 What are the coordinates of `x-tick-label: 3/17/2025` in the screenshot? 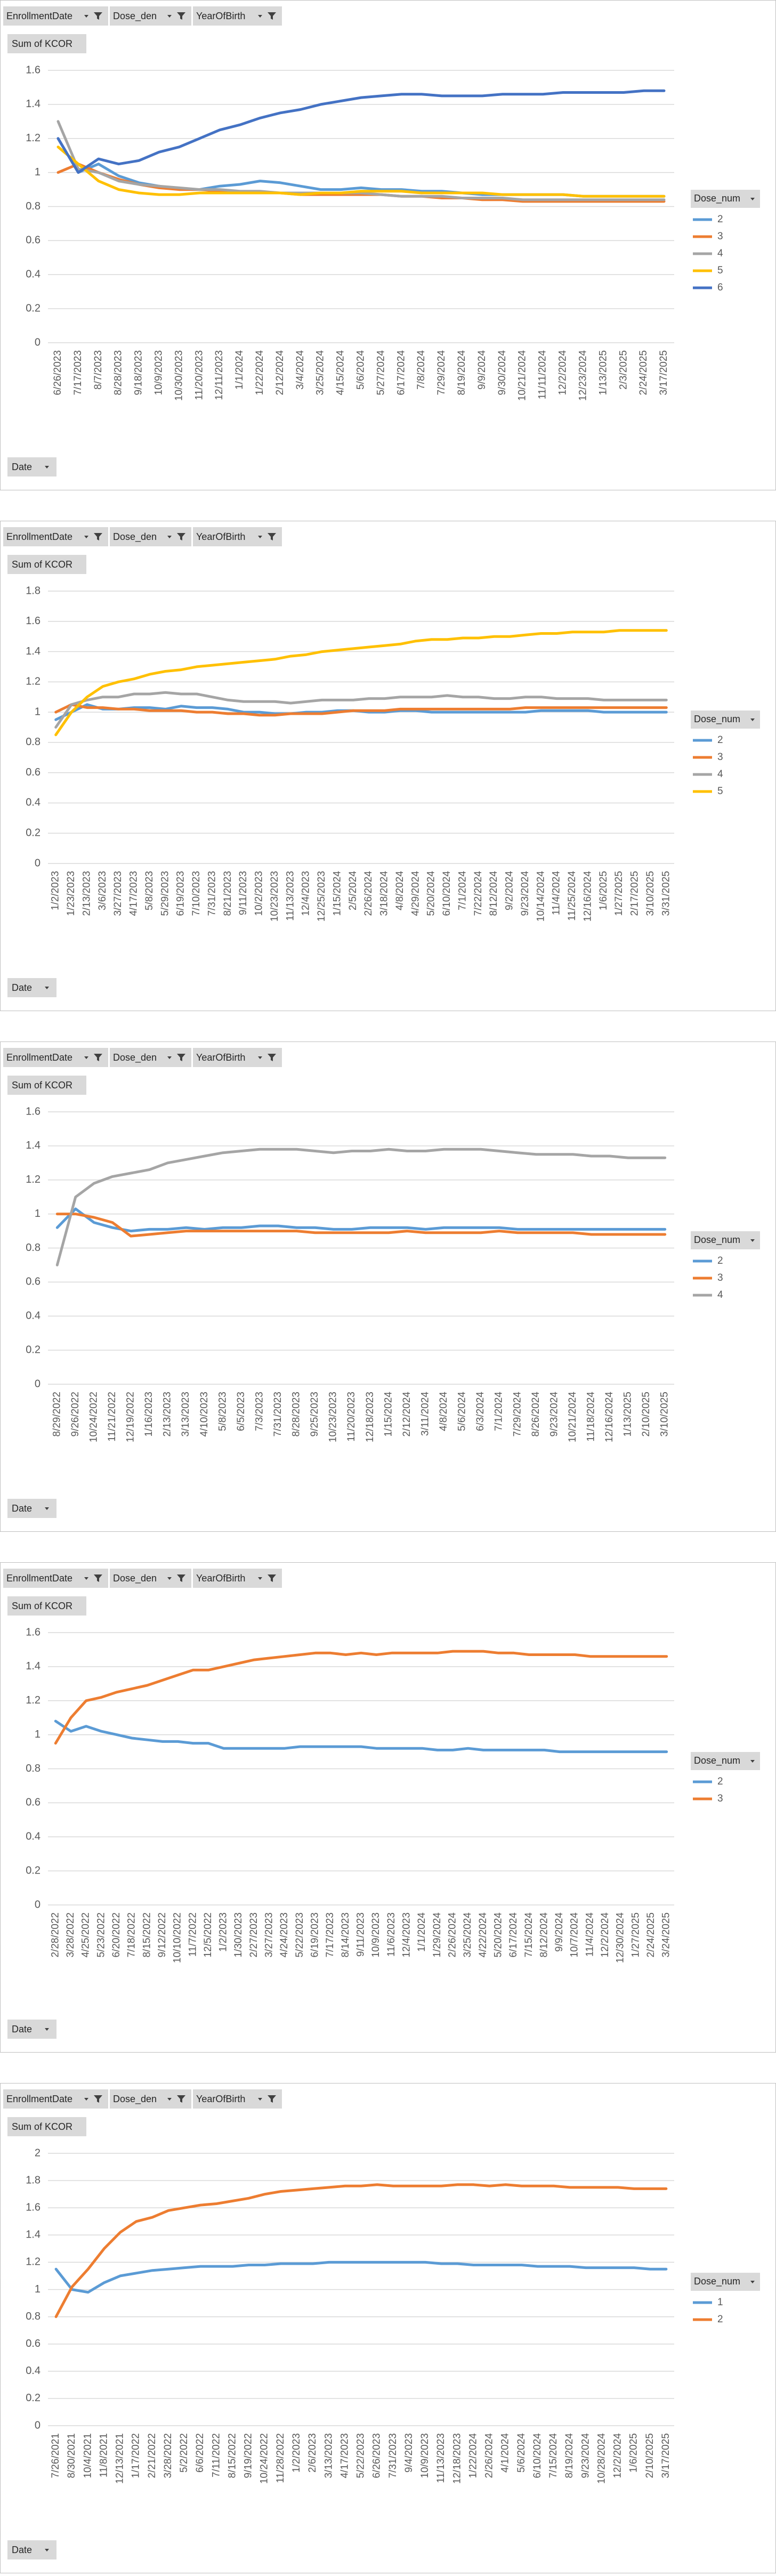 It's located at (666, 2455).